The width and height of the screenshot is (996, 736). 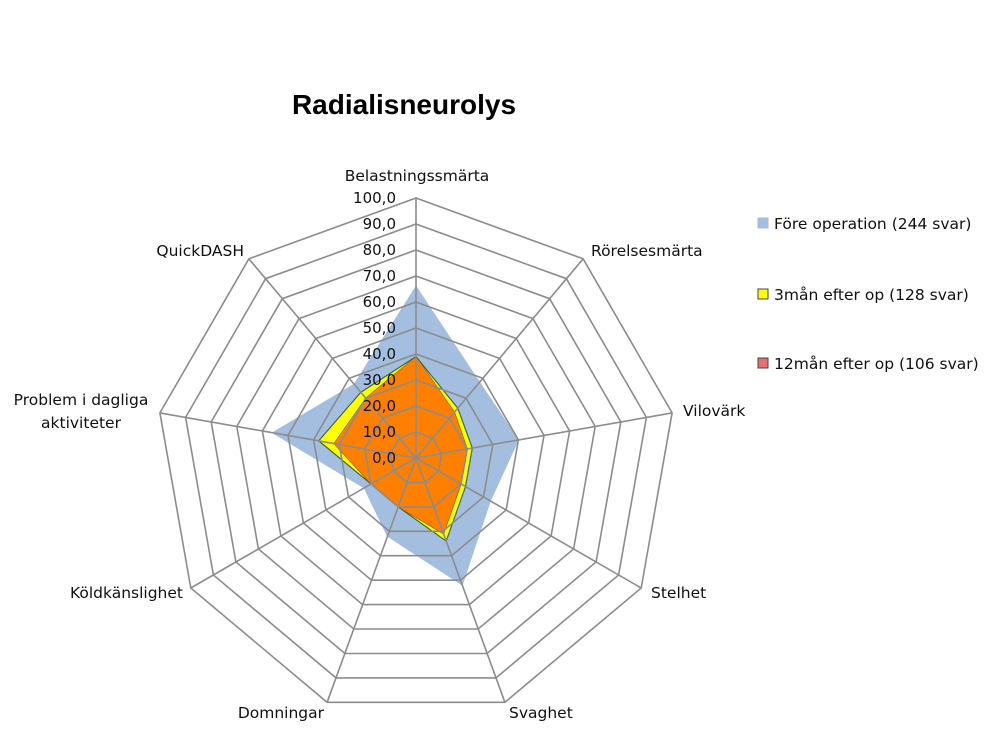 What do you see at coordinates (417, 176) in the screenshot?
I see `axis-label: Belastningssmärta` at bounding box center [417, 176].